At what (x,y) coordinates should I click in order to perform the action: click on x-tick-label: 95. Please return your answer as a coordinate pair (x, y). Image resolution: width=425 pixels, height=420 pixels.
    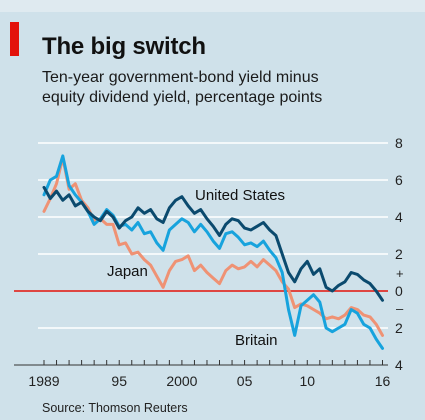
    Looking at the image, I should click on (119, 381).